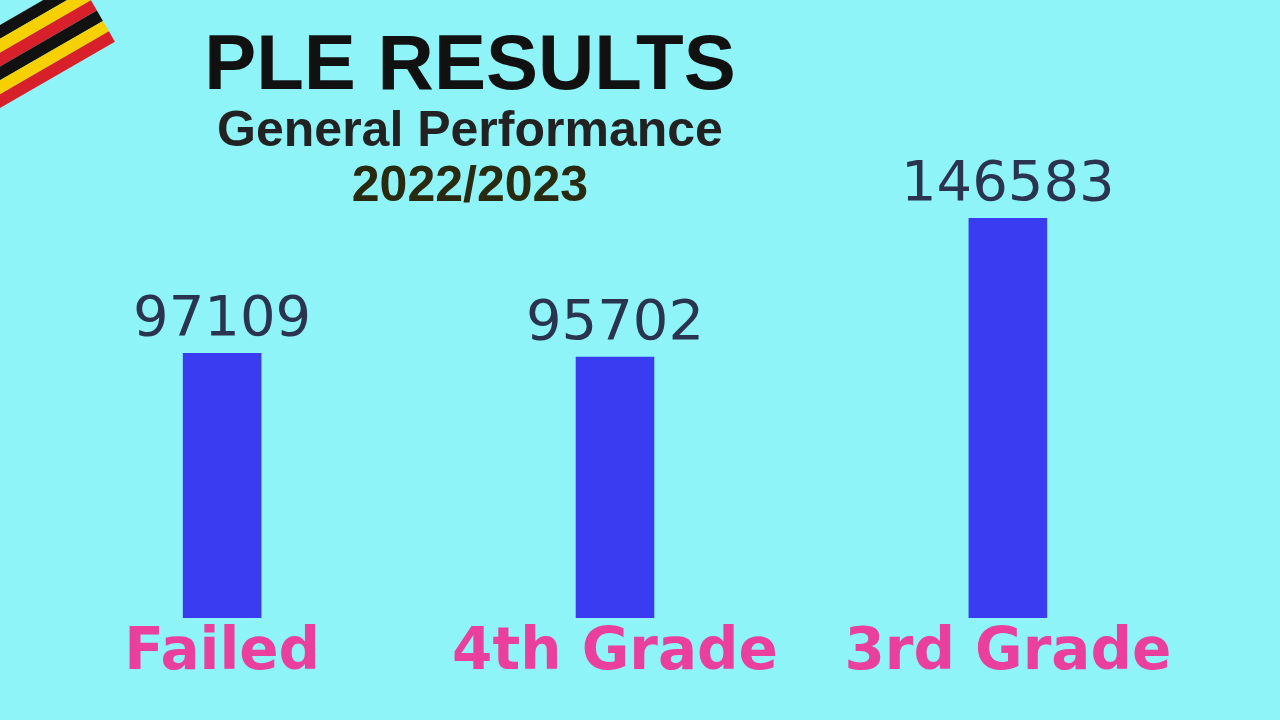 Image resolution: width=1280 pixels, height=720 pixels. I want to click on data-label: 97109, so click(222, 316).